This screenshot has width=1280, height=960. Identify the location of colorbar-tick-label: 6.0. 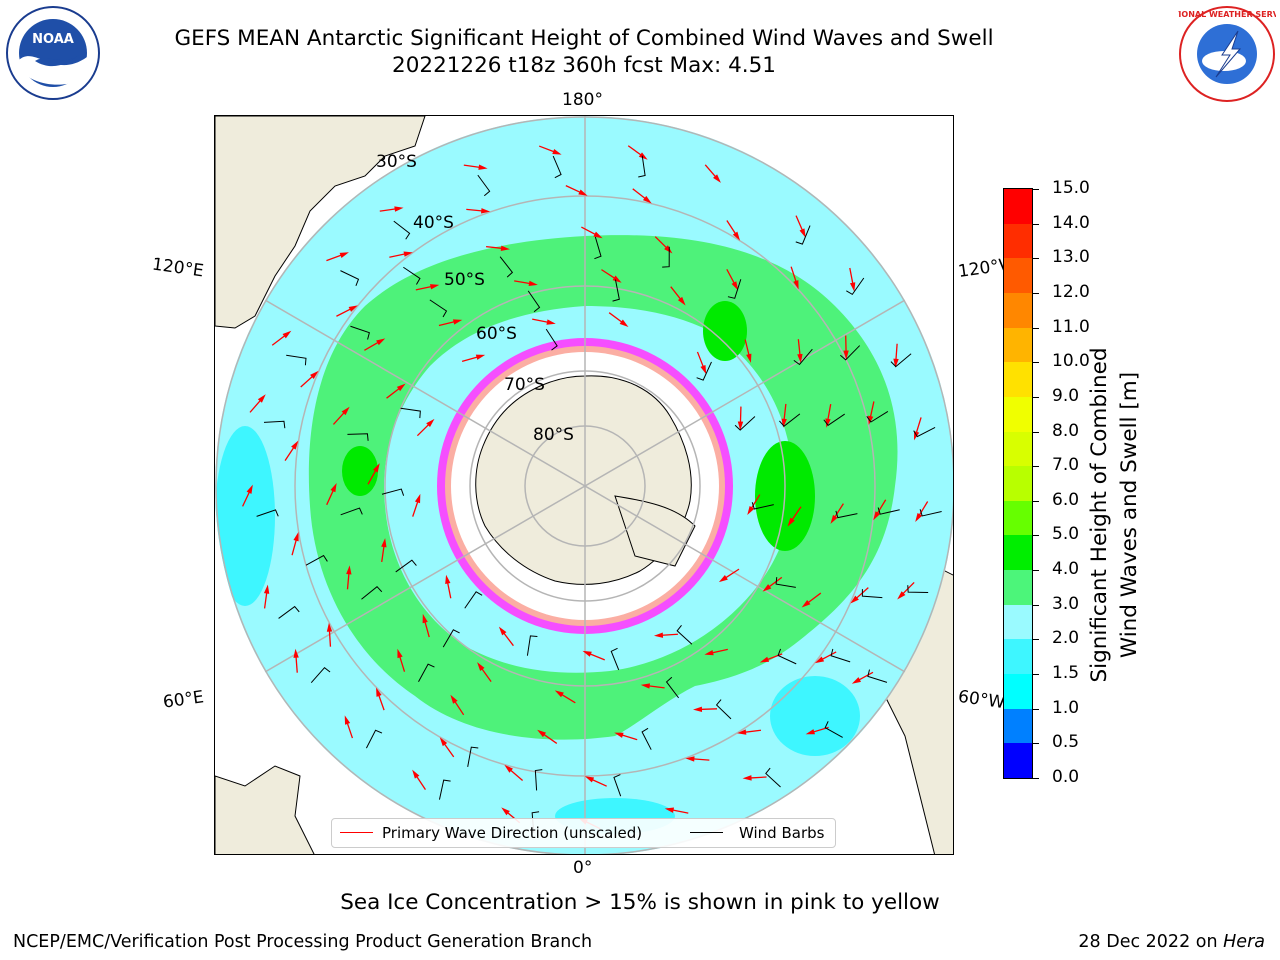
(1066, 499).